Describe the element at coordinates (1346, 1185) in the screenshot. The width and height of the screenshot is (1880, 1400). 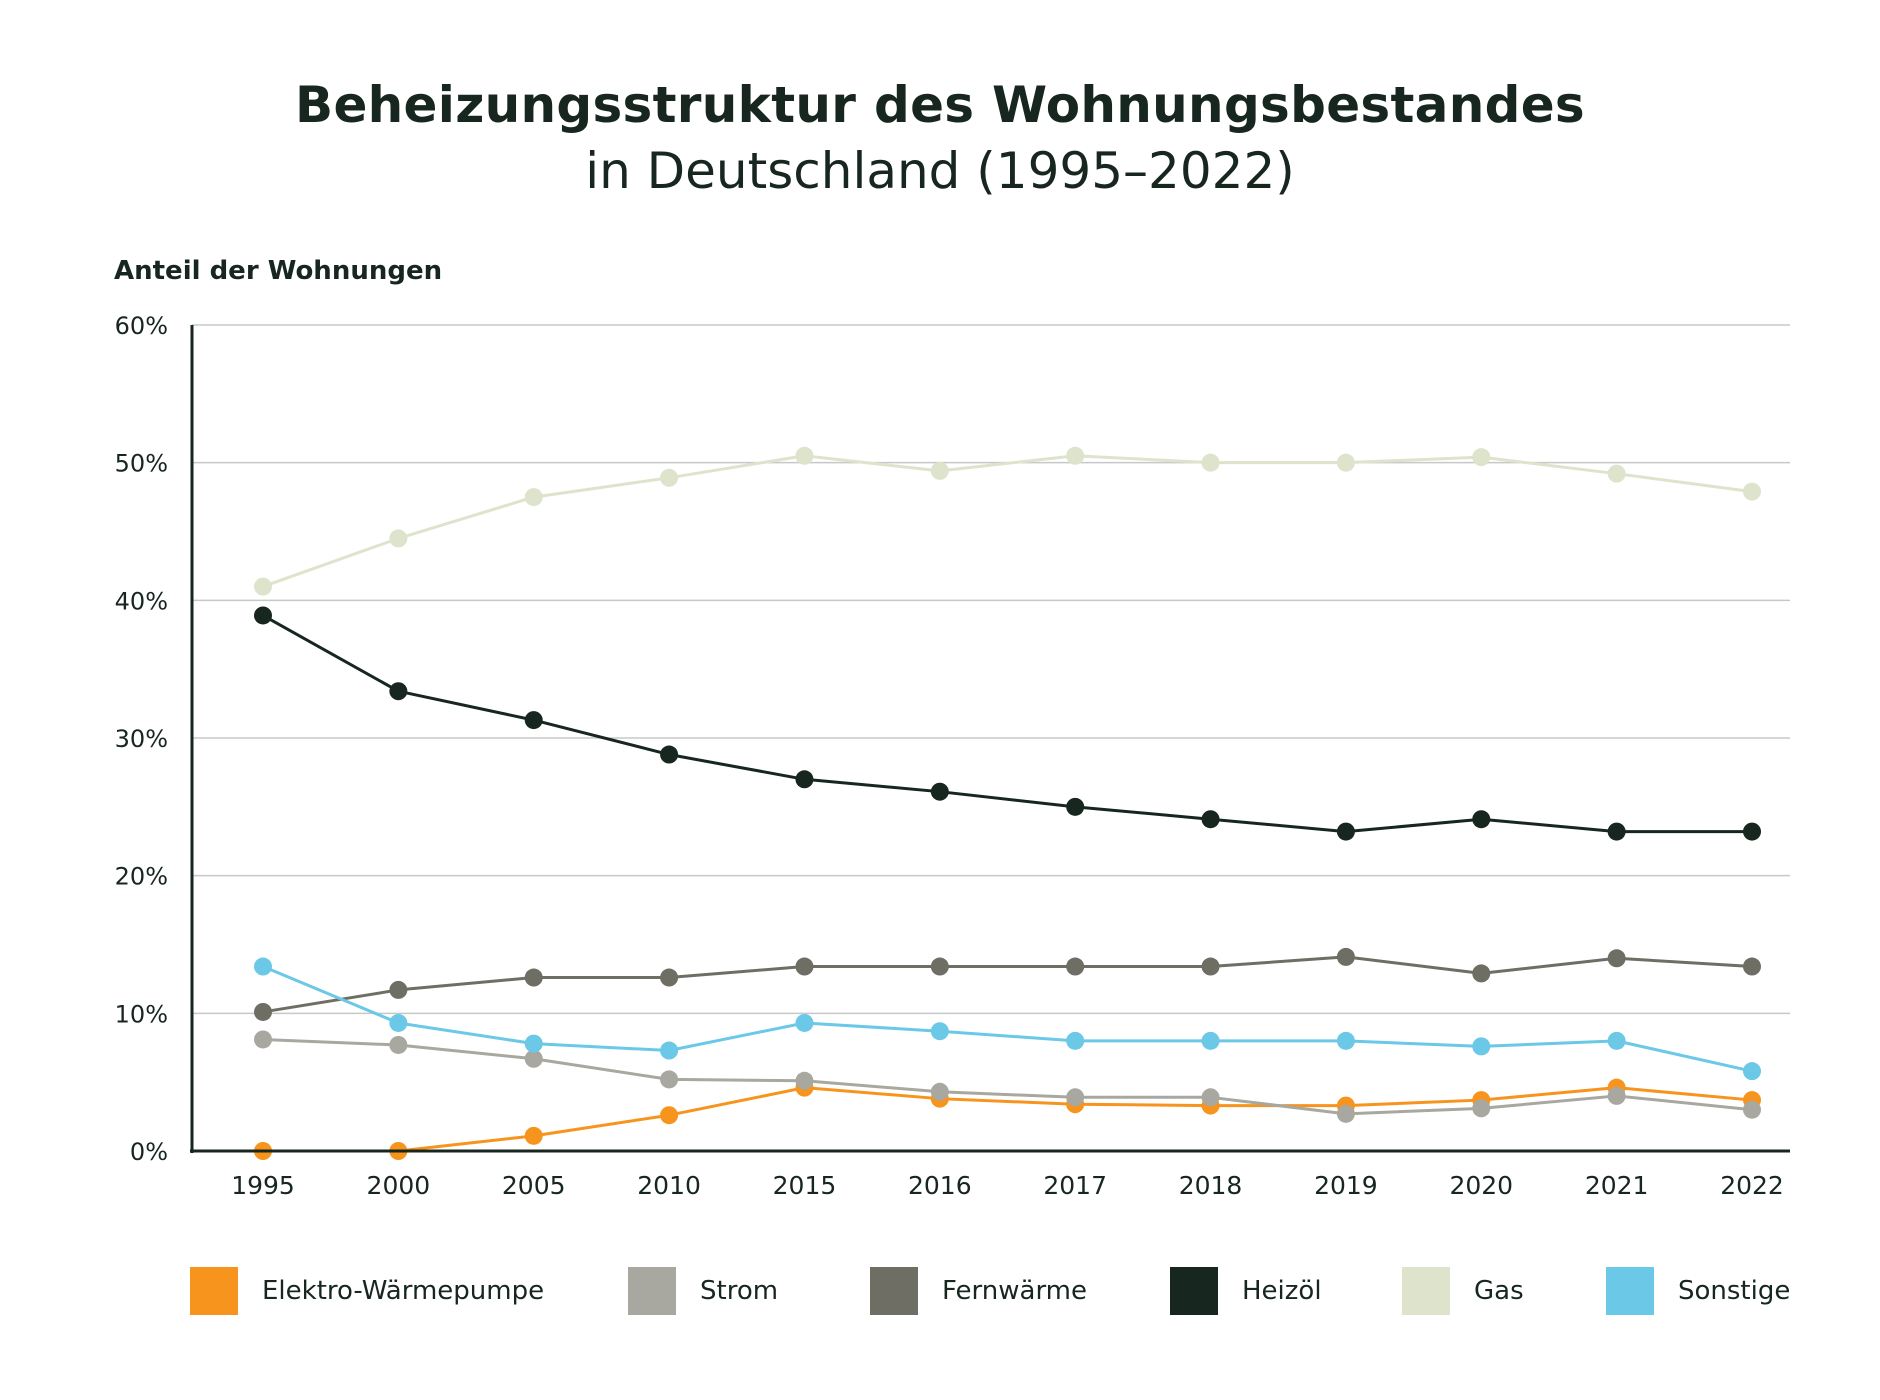
I see `x-tick-label: 2019` at that location.